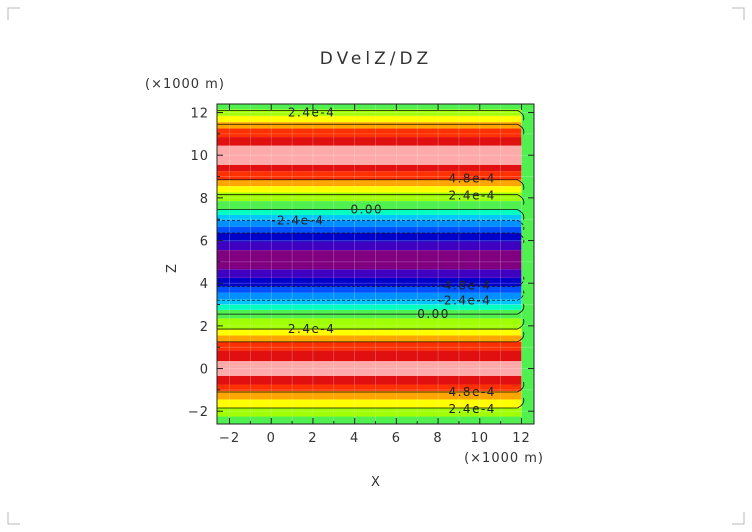 The width and height of the screenshot is (752, 532). I want to click on chart-title: DVelZ/DZ, so click(376, 59).